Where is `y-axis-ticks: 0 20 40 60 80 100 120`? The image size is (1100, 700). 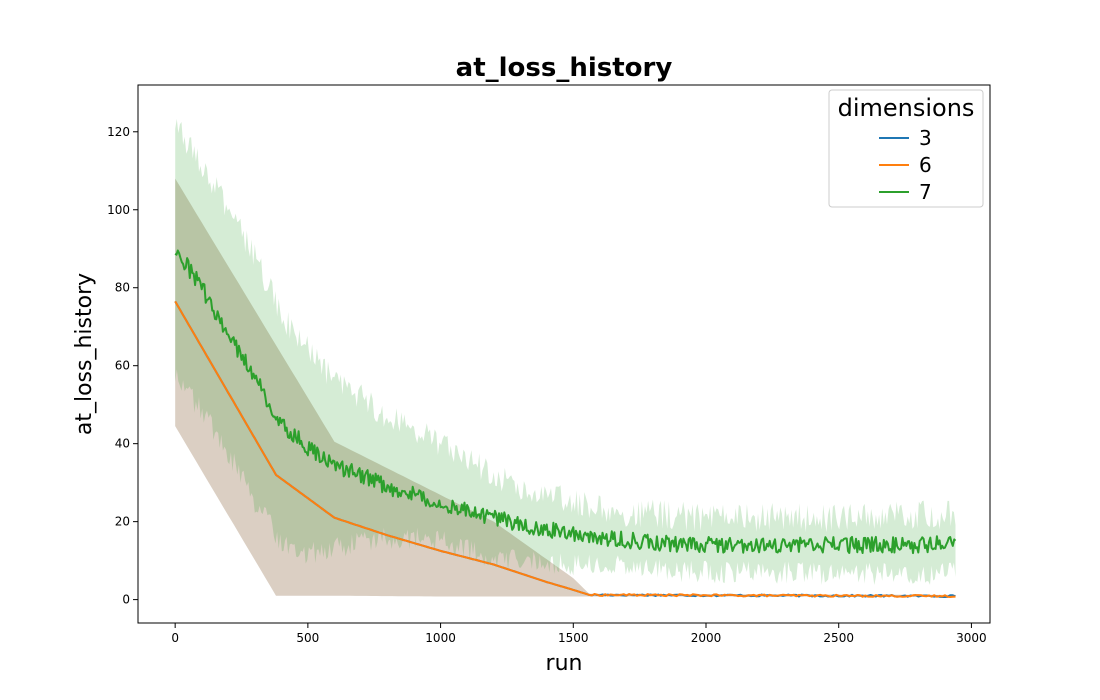 y-axis-ticks: 0 20 40 60 80 100 120 is located at coordinates (122, 366).